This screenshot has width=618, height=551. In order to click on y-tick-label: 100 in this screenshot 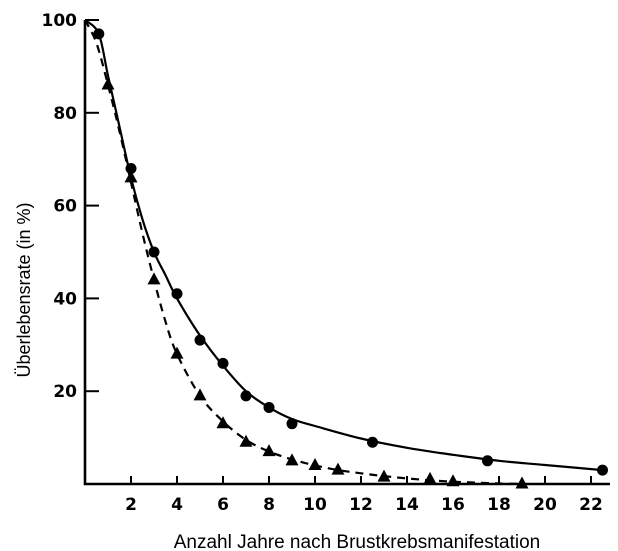, I will do `click(60, 21)`.